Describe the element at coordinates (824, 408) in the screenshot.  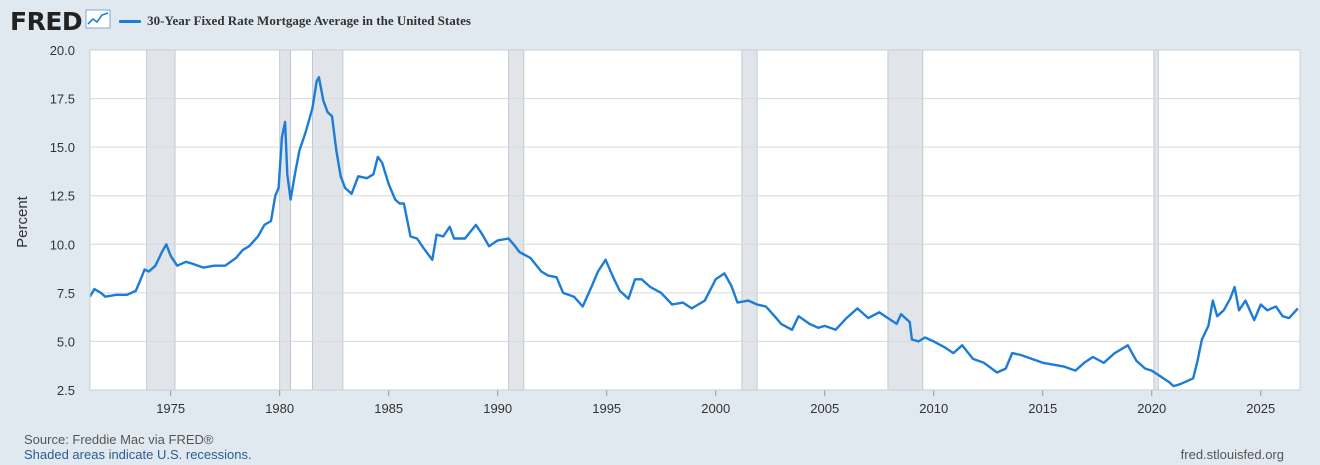
I see `x-tick-label: 2005` at that location.